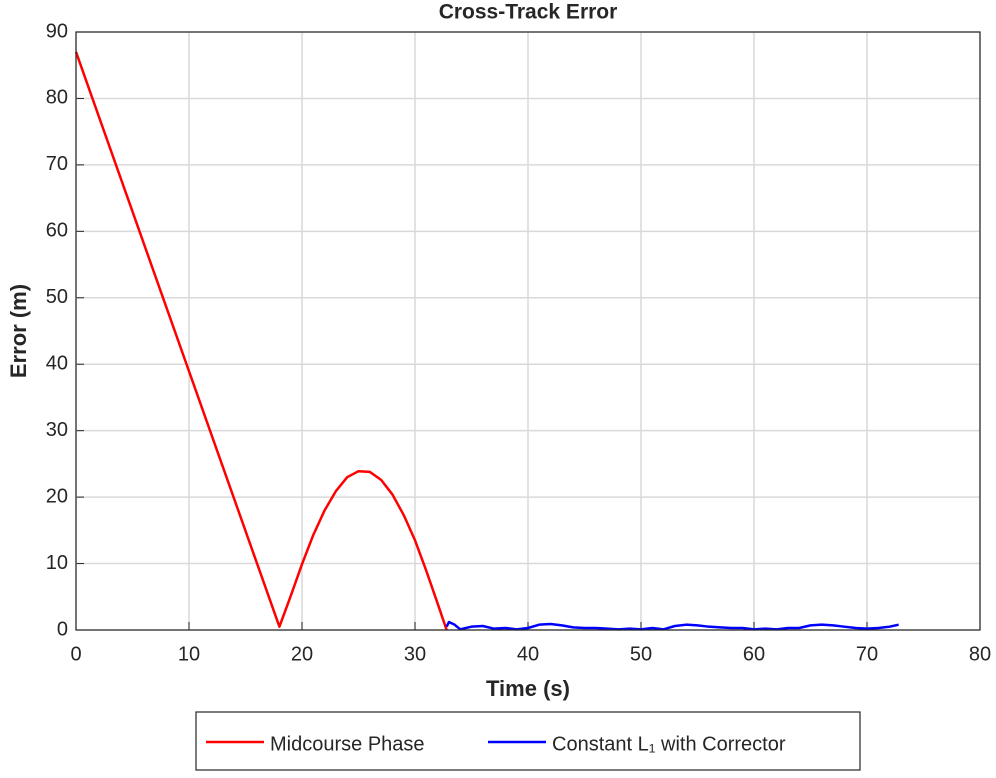 The height and width of the screenshot is (778, 996). What do you see at coordinates (62, 629) in the screenshot?
I see `y-tick-label: 0` at bounding box center [62, 629].